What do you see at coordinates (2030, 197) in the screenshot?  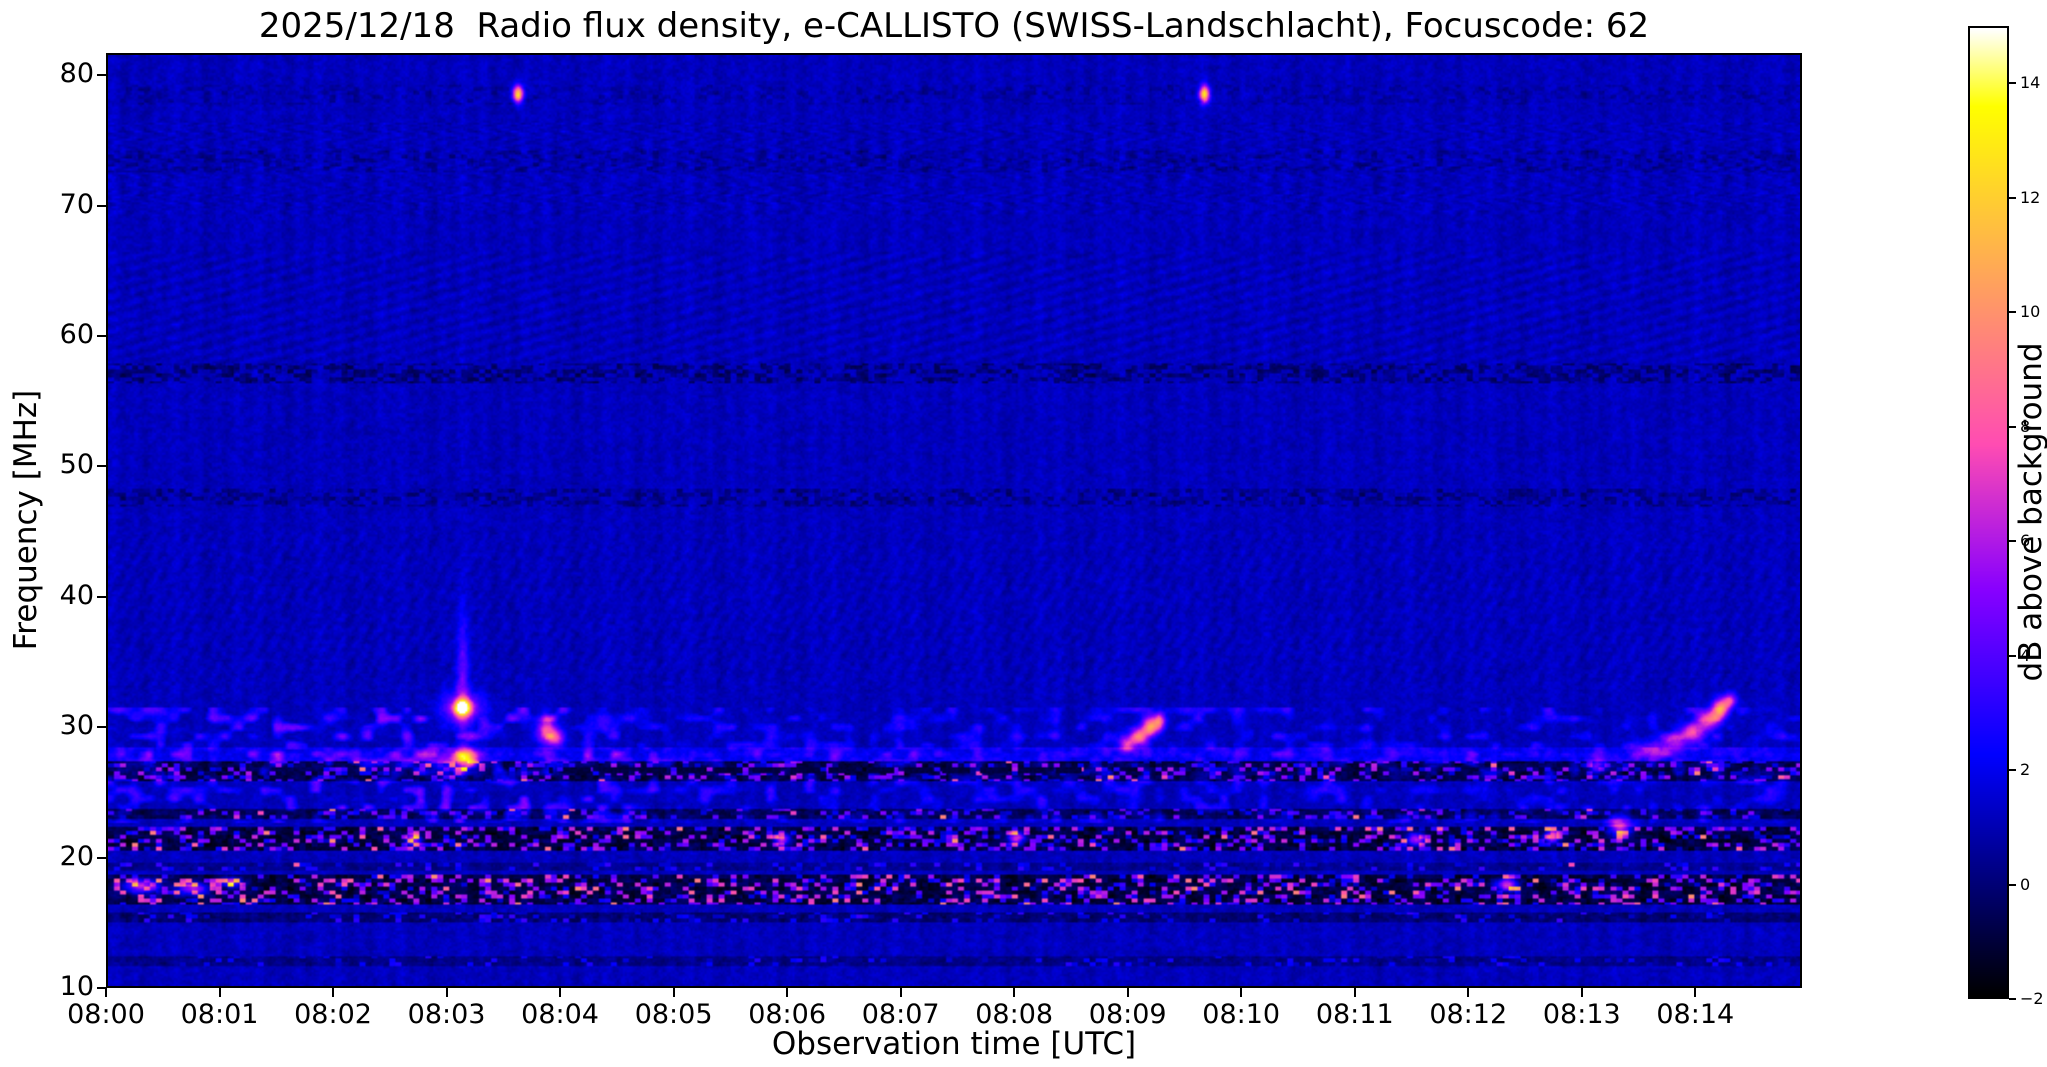 I see `colorbar-tick-label: 12` at bounding box center [2030, 197].